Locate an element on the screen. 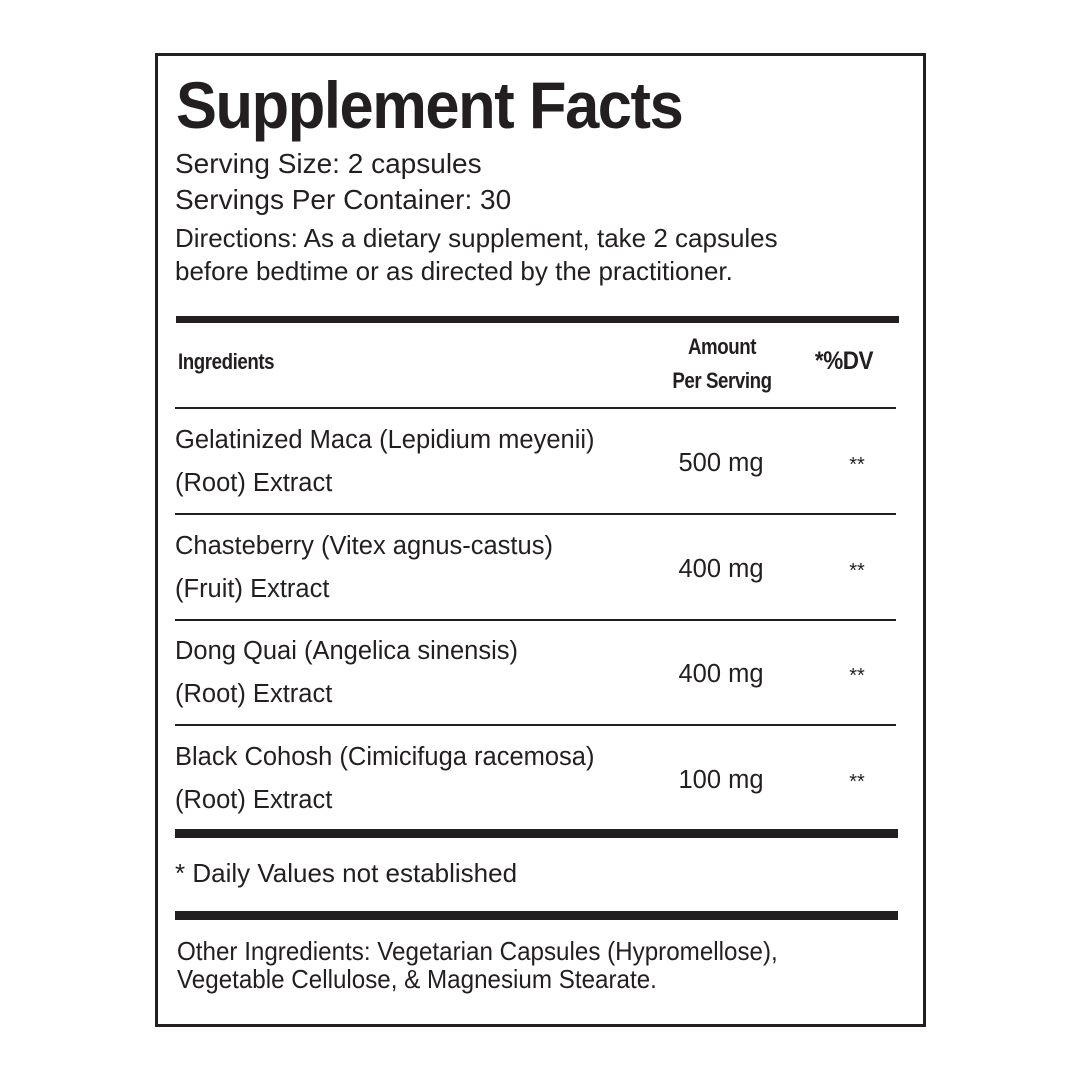 The height and width of the screenshot is (1080, 1080). serving-size: Serving Size: 2 capsules is located at coordinates (328, 163).